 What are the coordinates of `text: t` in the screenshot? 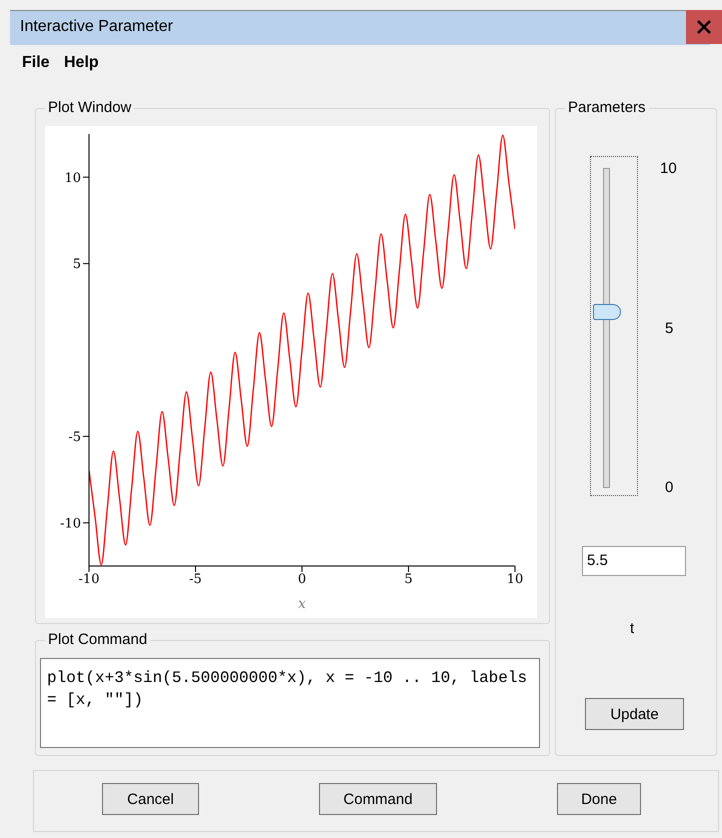 It's located at (632, 628).